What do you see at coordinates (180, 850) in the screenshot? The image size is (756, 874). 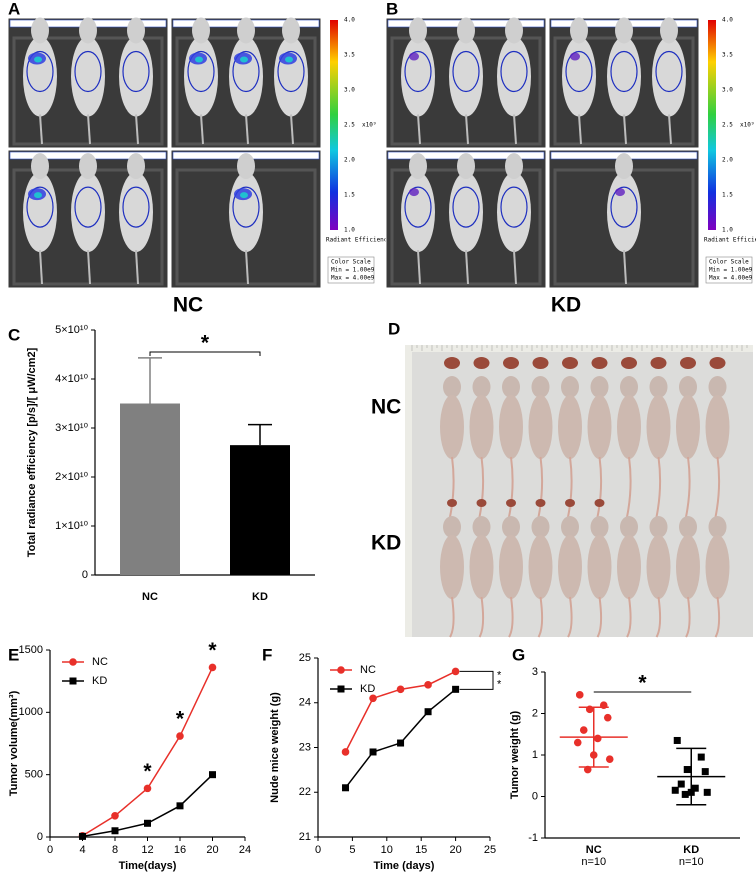 I see `x-tick-label: 16` at bounding box center [180, 850].